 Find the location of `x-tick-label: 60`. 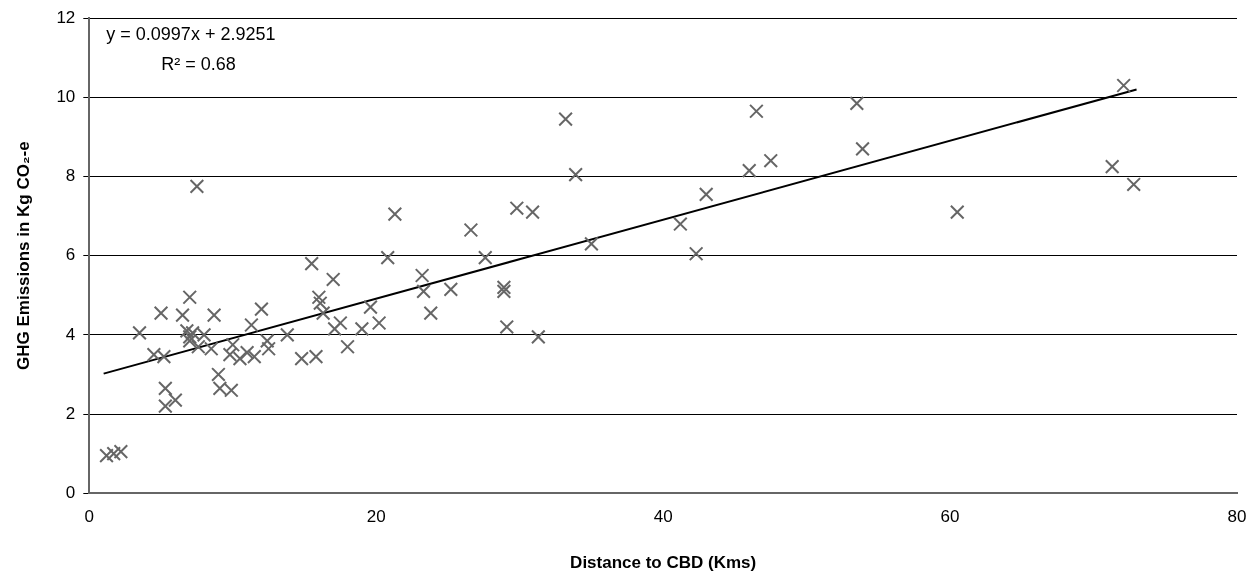

x-tick-label: 60 is located at coordinates (950, 517).